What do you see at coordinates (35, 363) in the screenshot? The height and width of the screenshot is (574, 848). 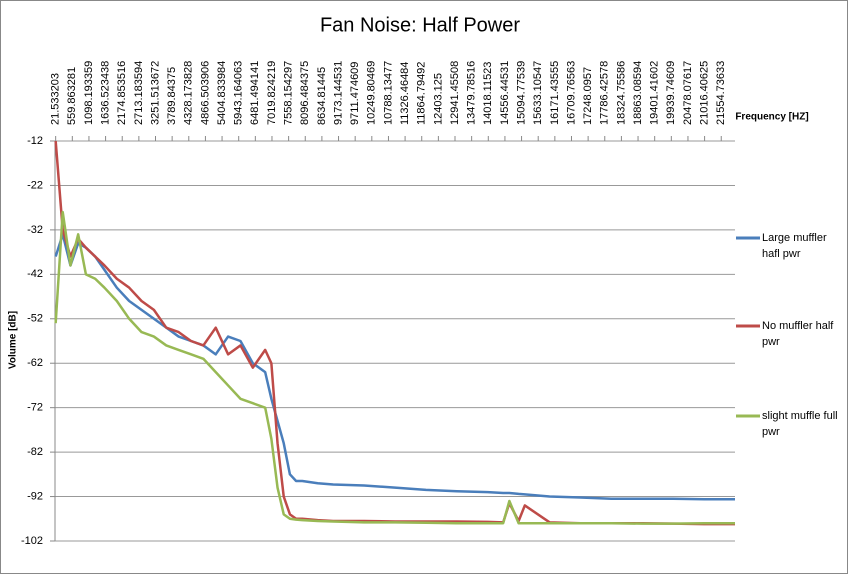 I see `y-tick-label: -62` at bounding box center [35, 363].